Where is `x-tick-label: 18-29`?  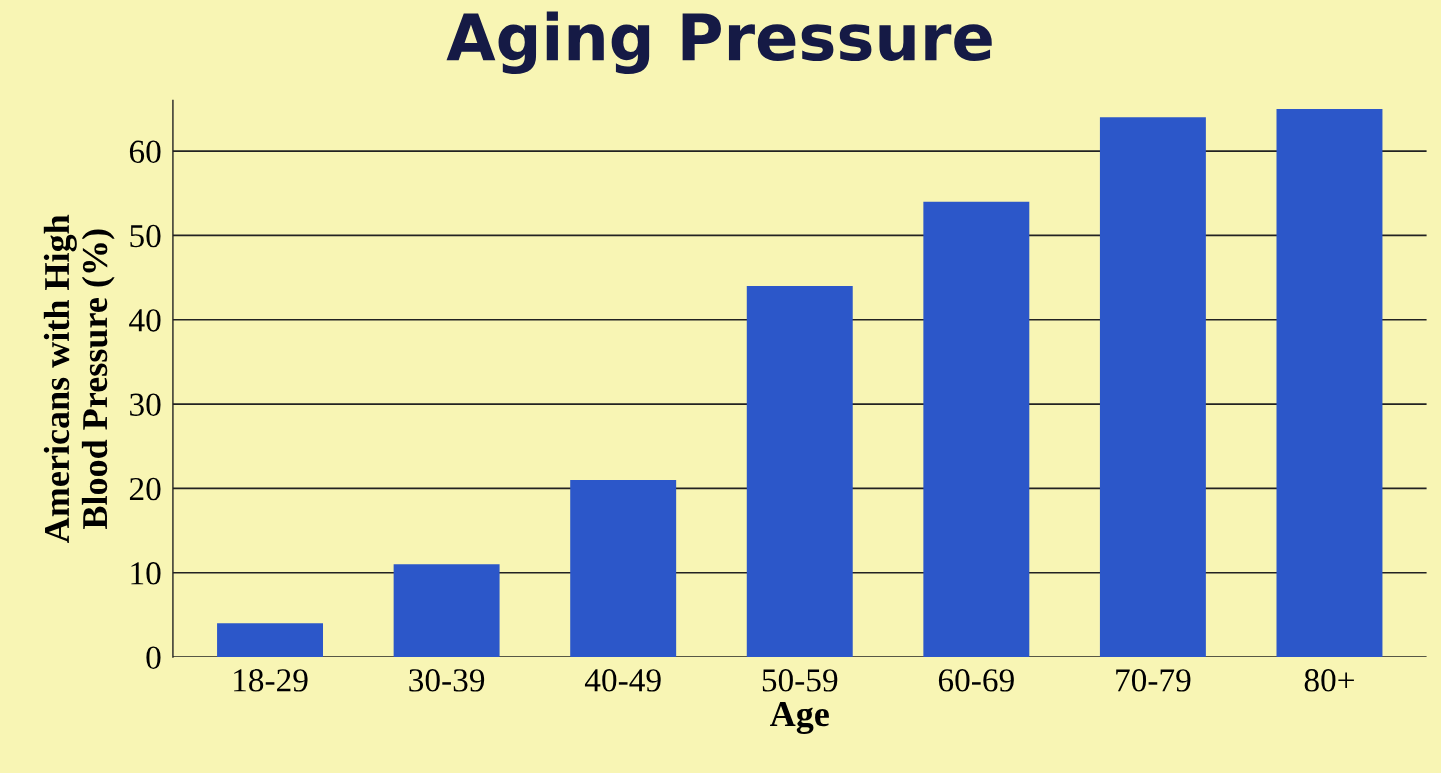
x-tick-label: 18-29 is located at coordinates (271, 680).